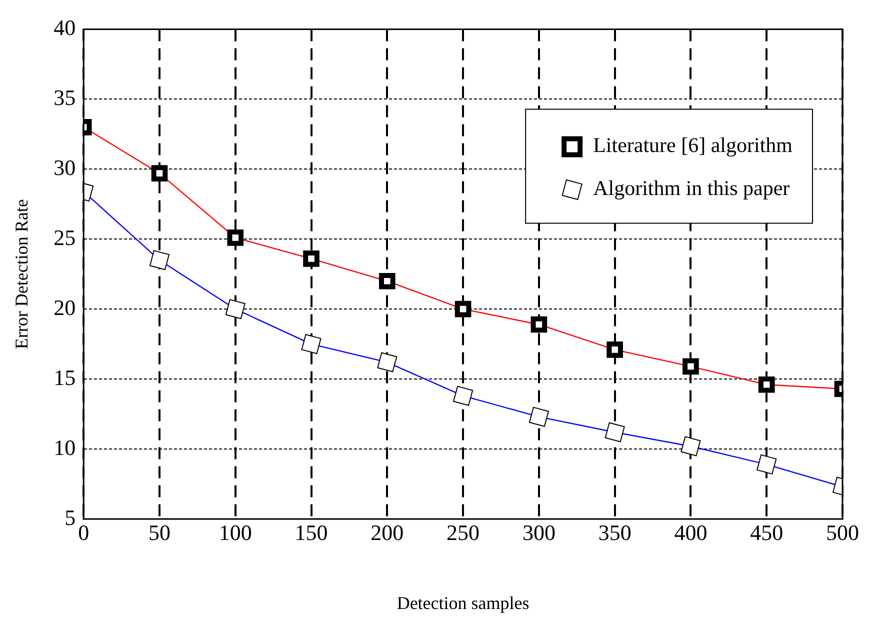 This screenshot has width=869, height=627. I want to click on x-tick-label: 400, so click(691, 532).